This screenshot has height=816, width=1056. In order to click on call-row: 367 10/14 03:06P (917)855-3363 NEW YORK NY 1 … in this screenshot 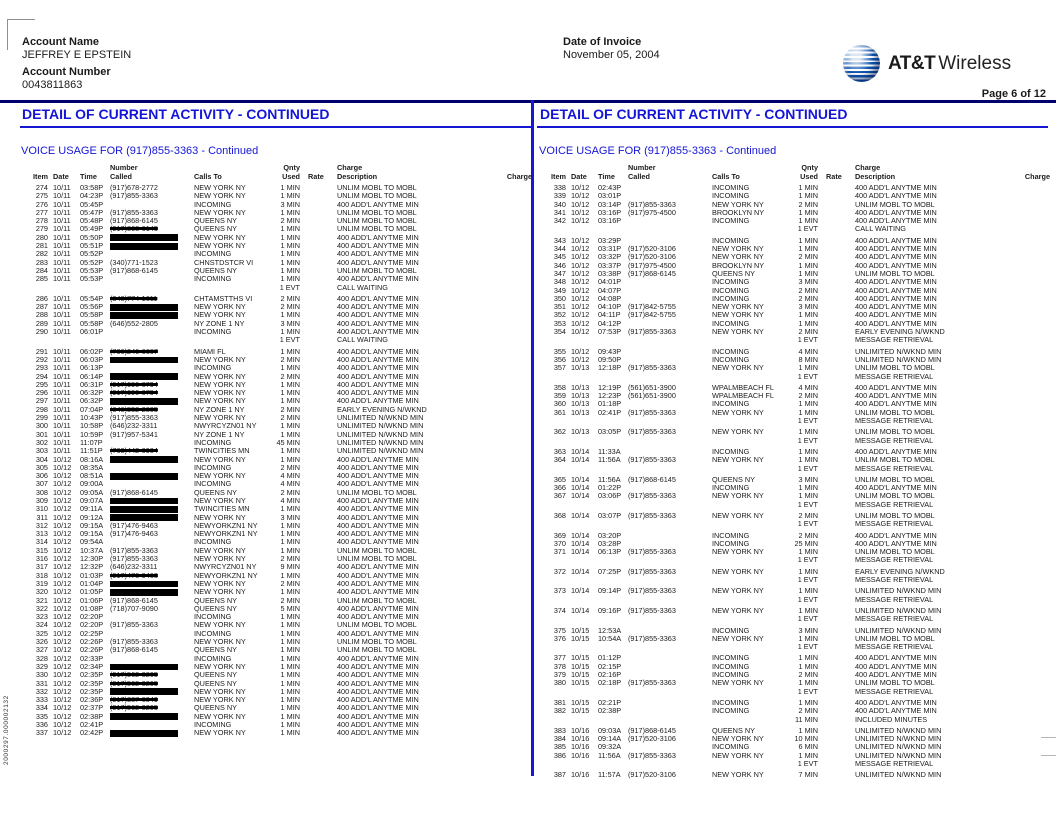, I will do `click(794, 496)`.